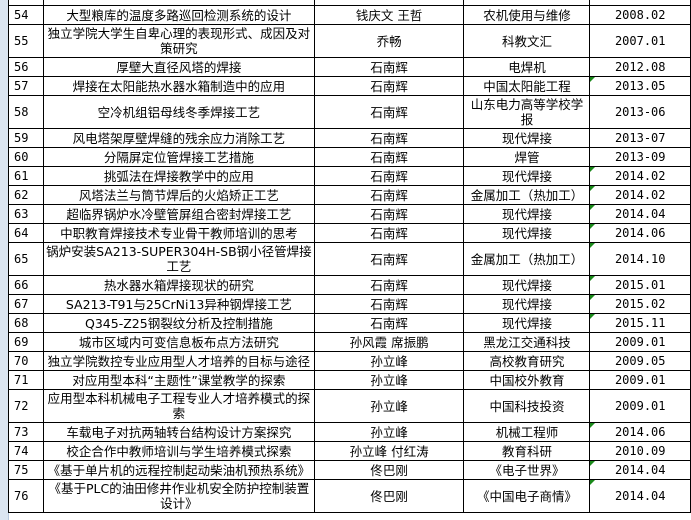  Describe the element at coordinates (26, 112) in the screenshot. I see `cell-num: 58` at that location.